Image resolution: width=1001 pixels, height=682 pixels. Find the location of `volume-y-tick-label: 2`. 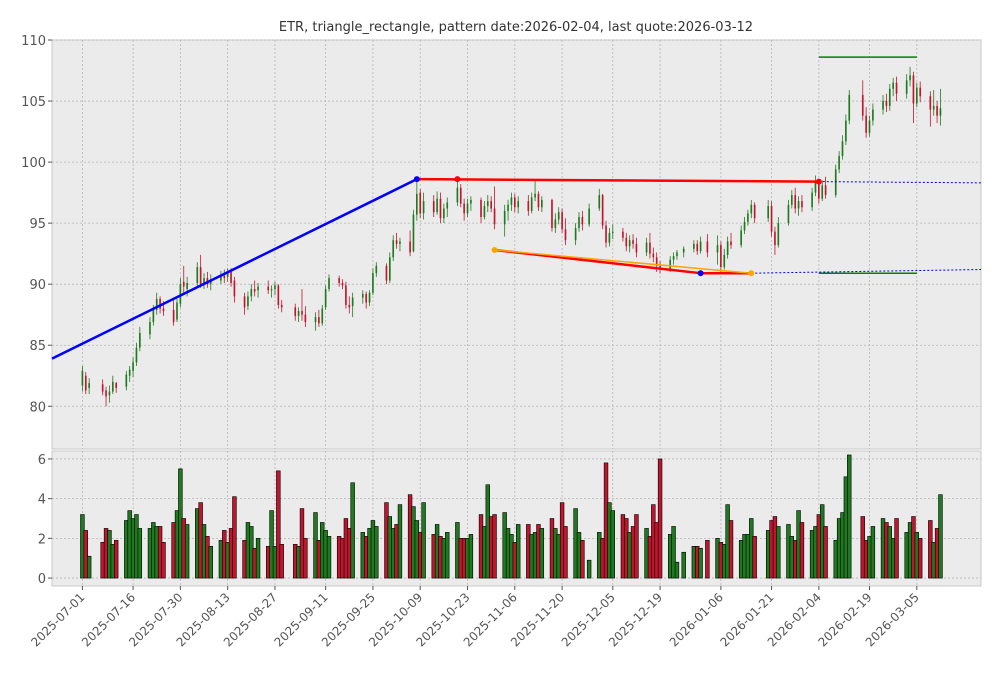

volume-y-tick-label: 2 is located at coordinates (42, 539).